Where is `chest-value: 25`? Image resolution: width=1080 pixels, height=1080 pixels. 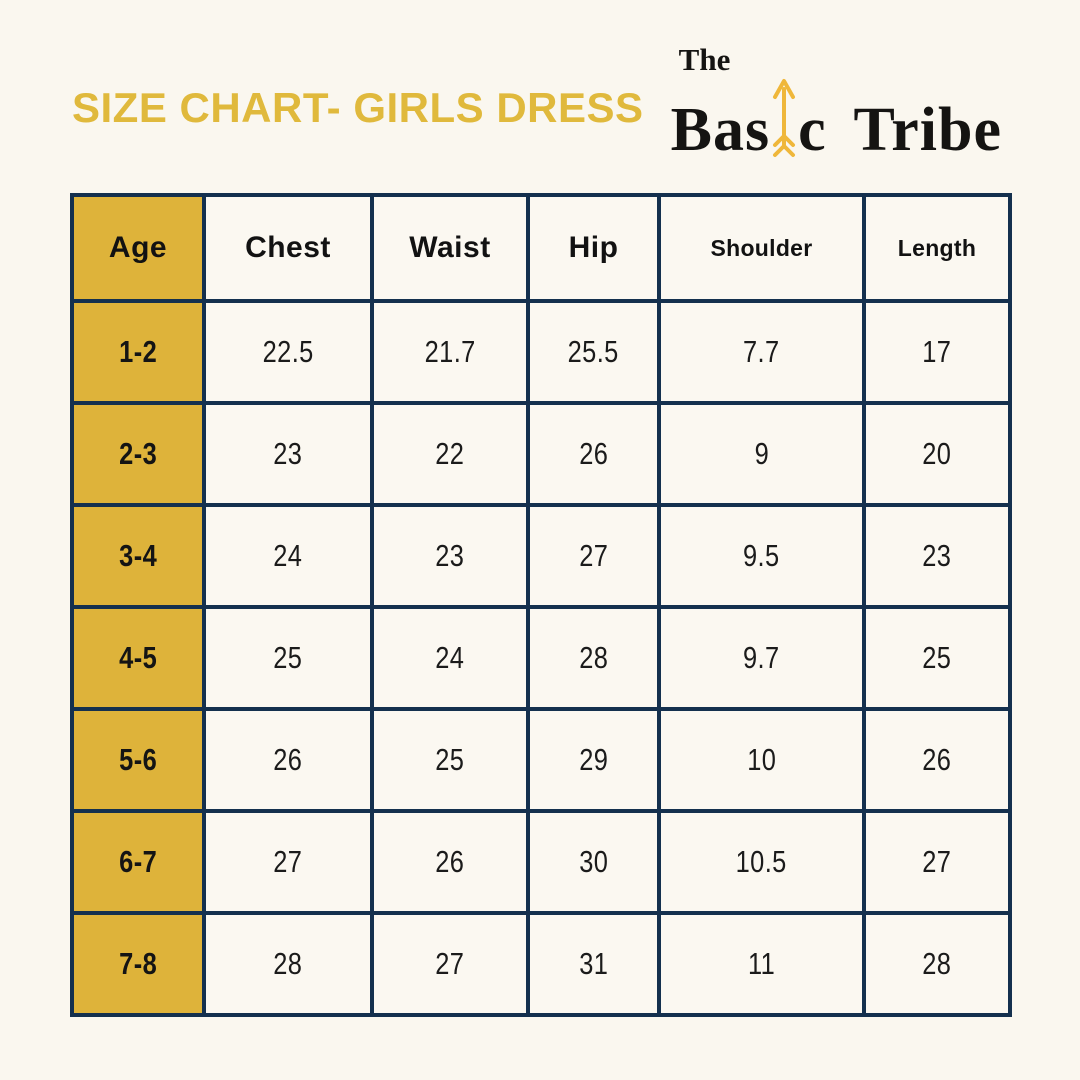
chest-value: 25 is located at coordinates (288, 657).